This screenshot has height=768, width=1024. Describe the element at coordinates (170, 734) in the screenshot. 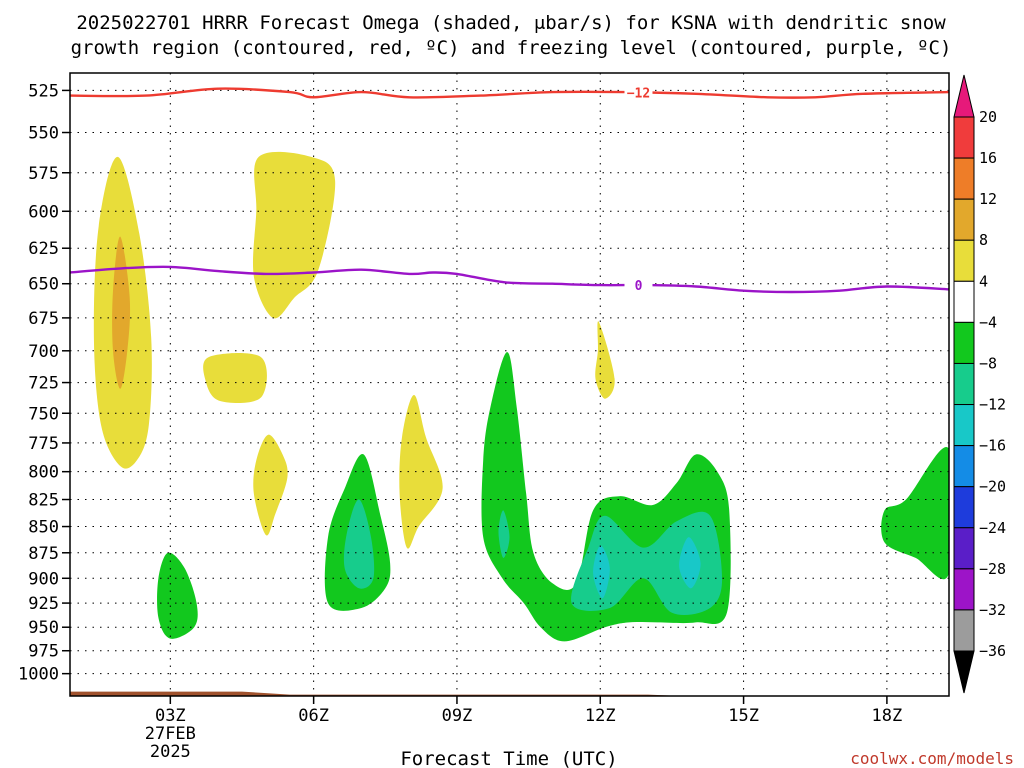

I see `x-tick-date: 27FEB` at that location.